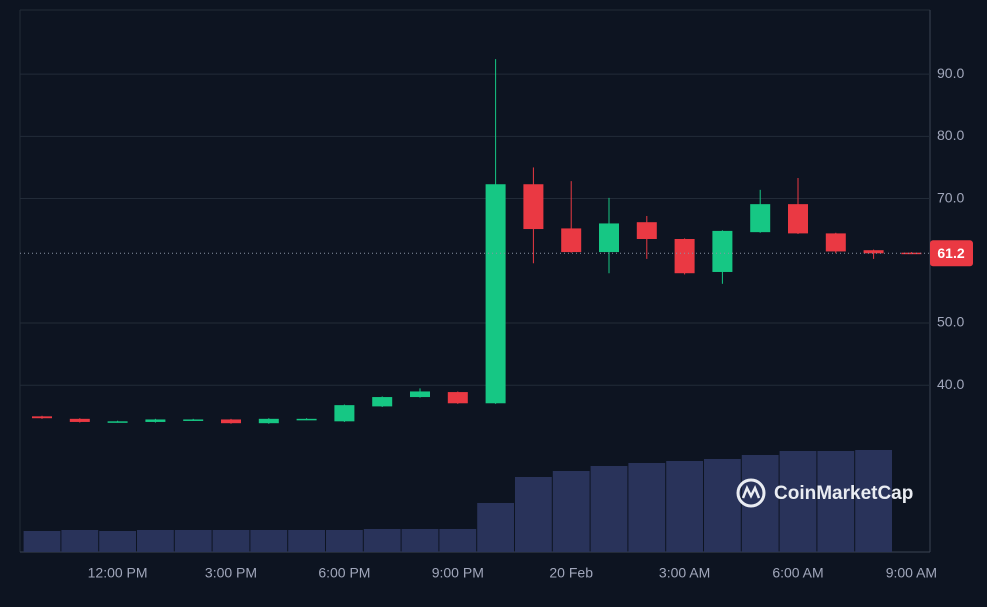 The image size is (987, 607). What do you see at coordinates (950, 322) in the screenshot?
I see `y-tick-label: 50.0` at bounding box center [950, 322].